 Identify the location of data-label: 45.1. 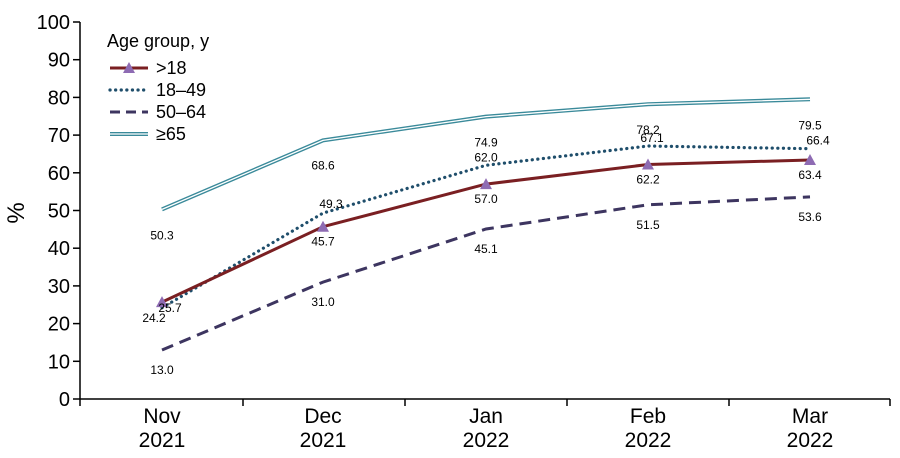
(486, 249).